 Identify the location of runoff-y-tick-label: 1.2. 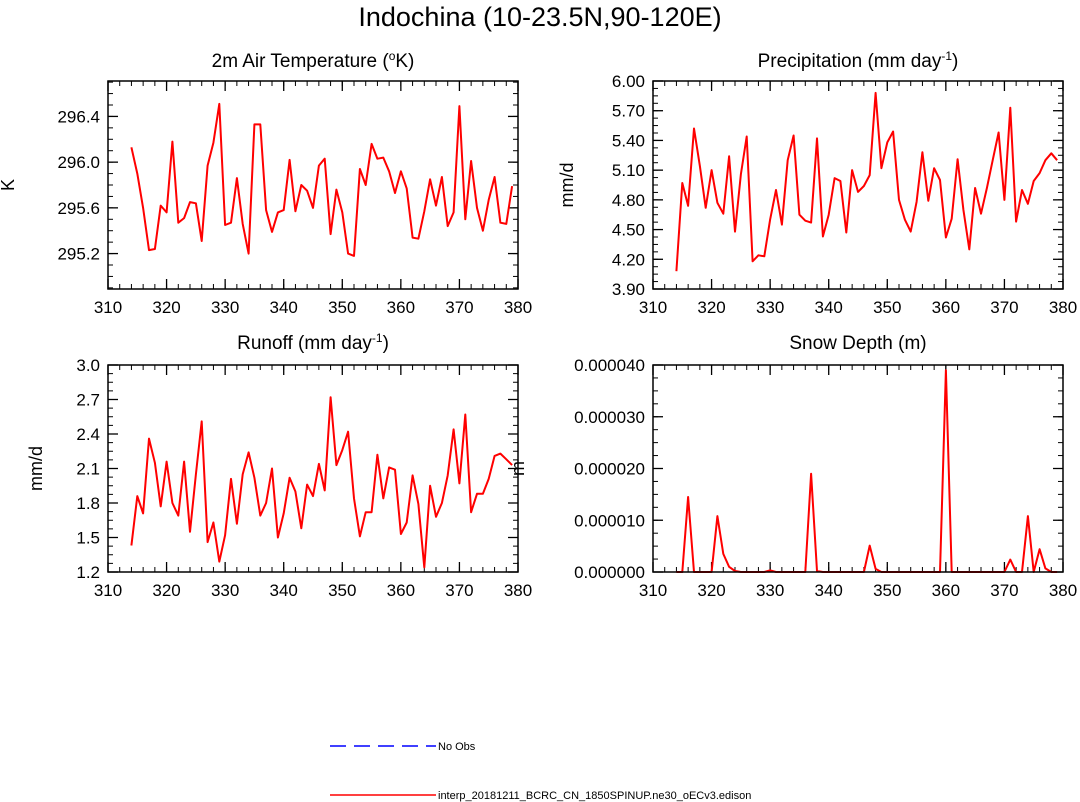
(88, 572).